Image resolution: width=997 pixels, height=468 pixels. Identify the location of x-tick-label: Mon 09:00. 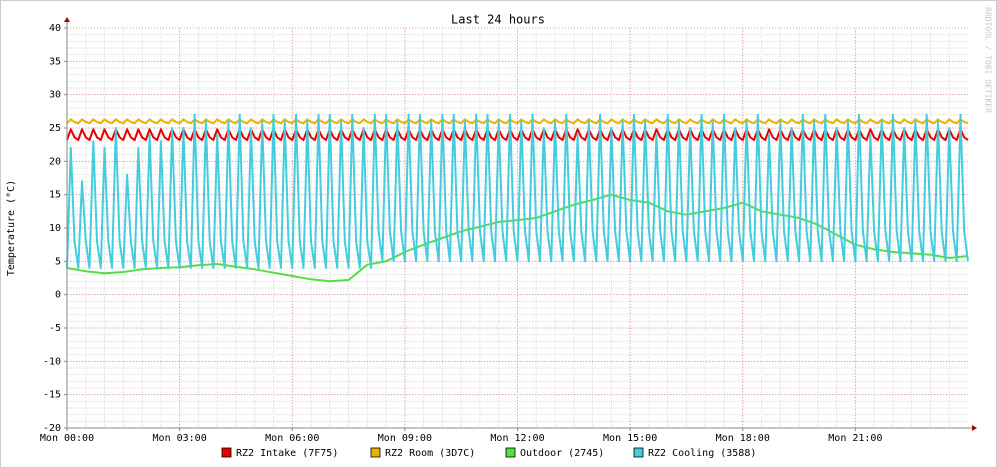
(405, 438).